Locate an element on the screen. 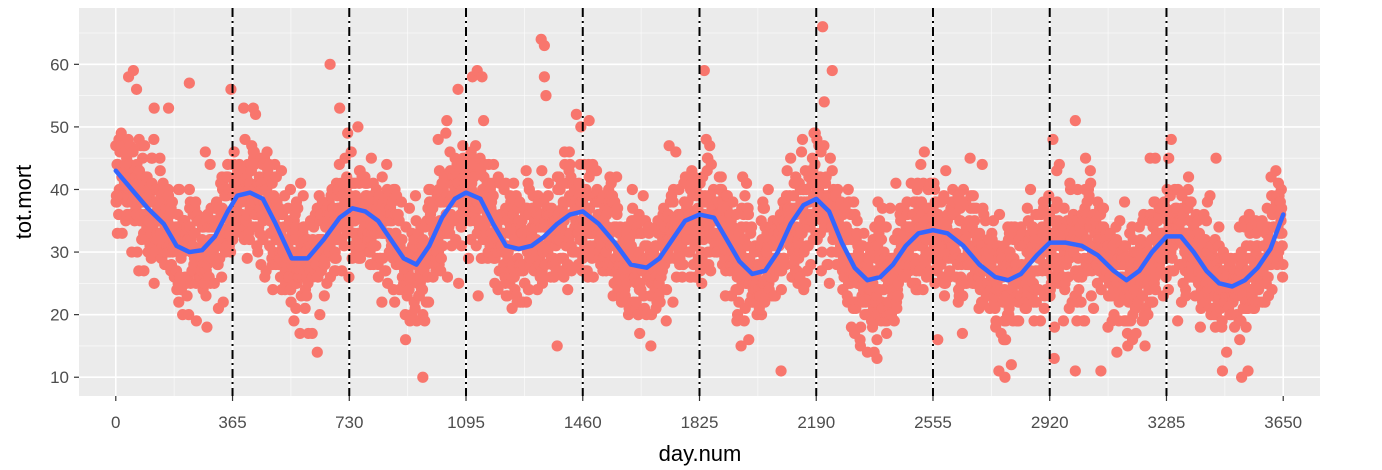 Image resolution: width=1382 pixels, height=470 pixels. y-tick-label: 60 is located at coordinates (59, 64).